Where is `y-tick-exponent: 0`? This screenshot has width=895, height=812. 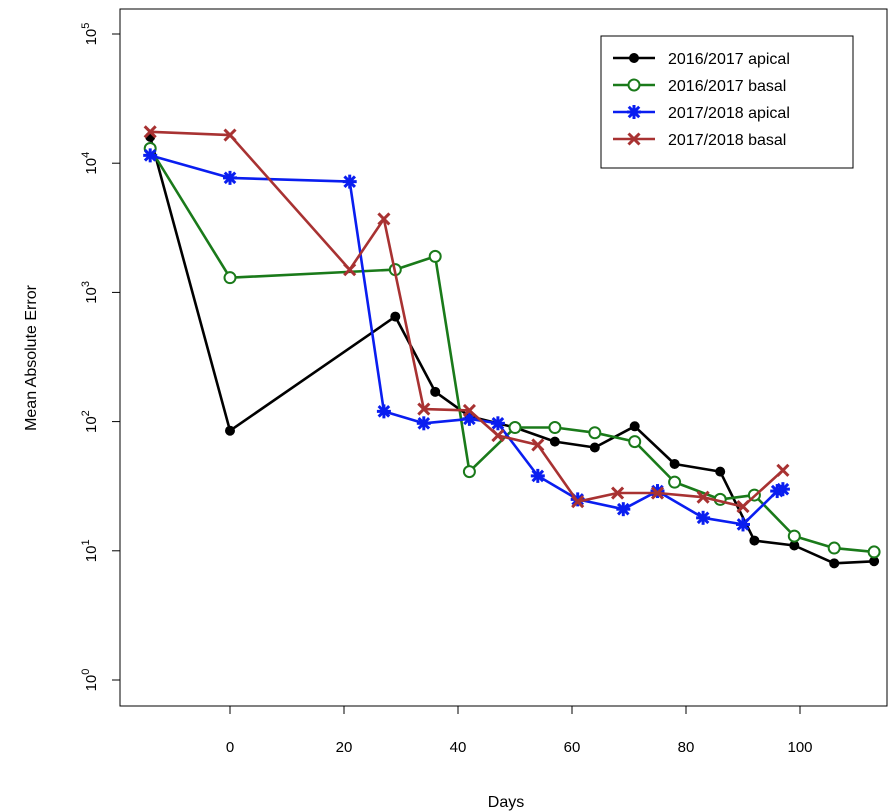 y-tick-exponent: 0 is located at coordinates (86, 672).